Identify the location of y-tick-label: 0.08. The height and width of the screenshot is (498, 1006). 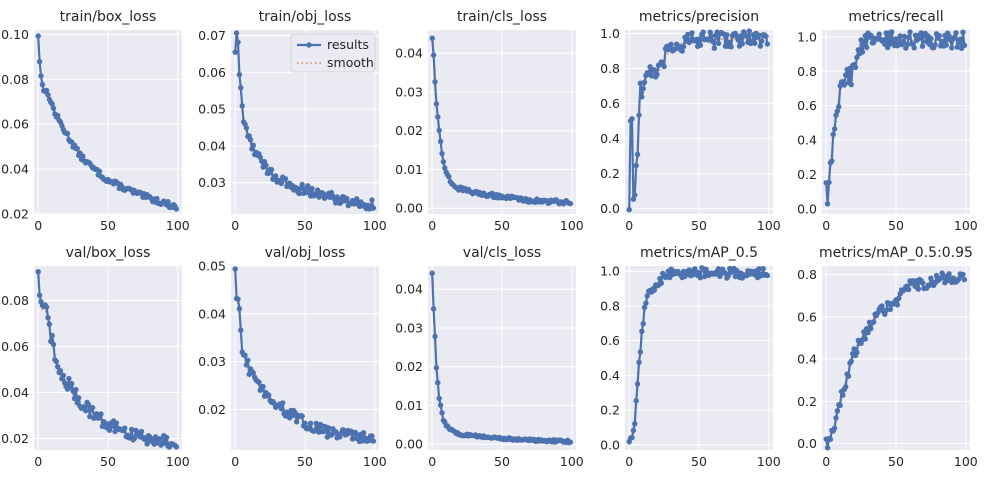
(15, 300).